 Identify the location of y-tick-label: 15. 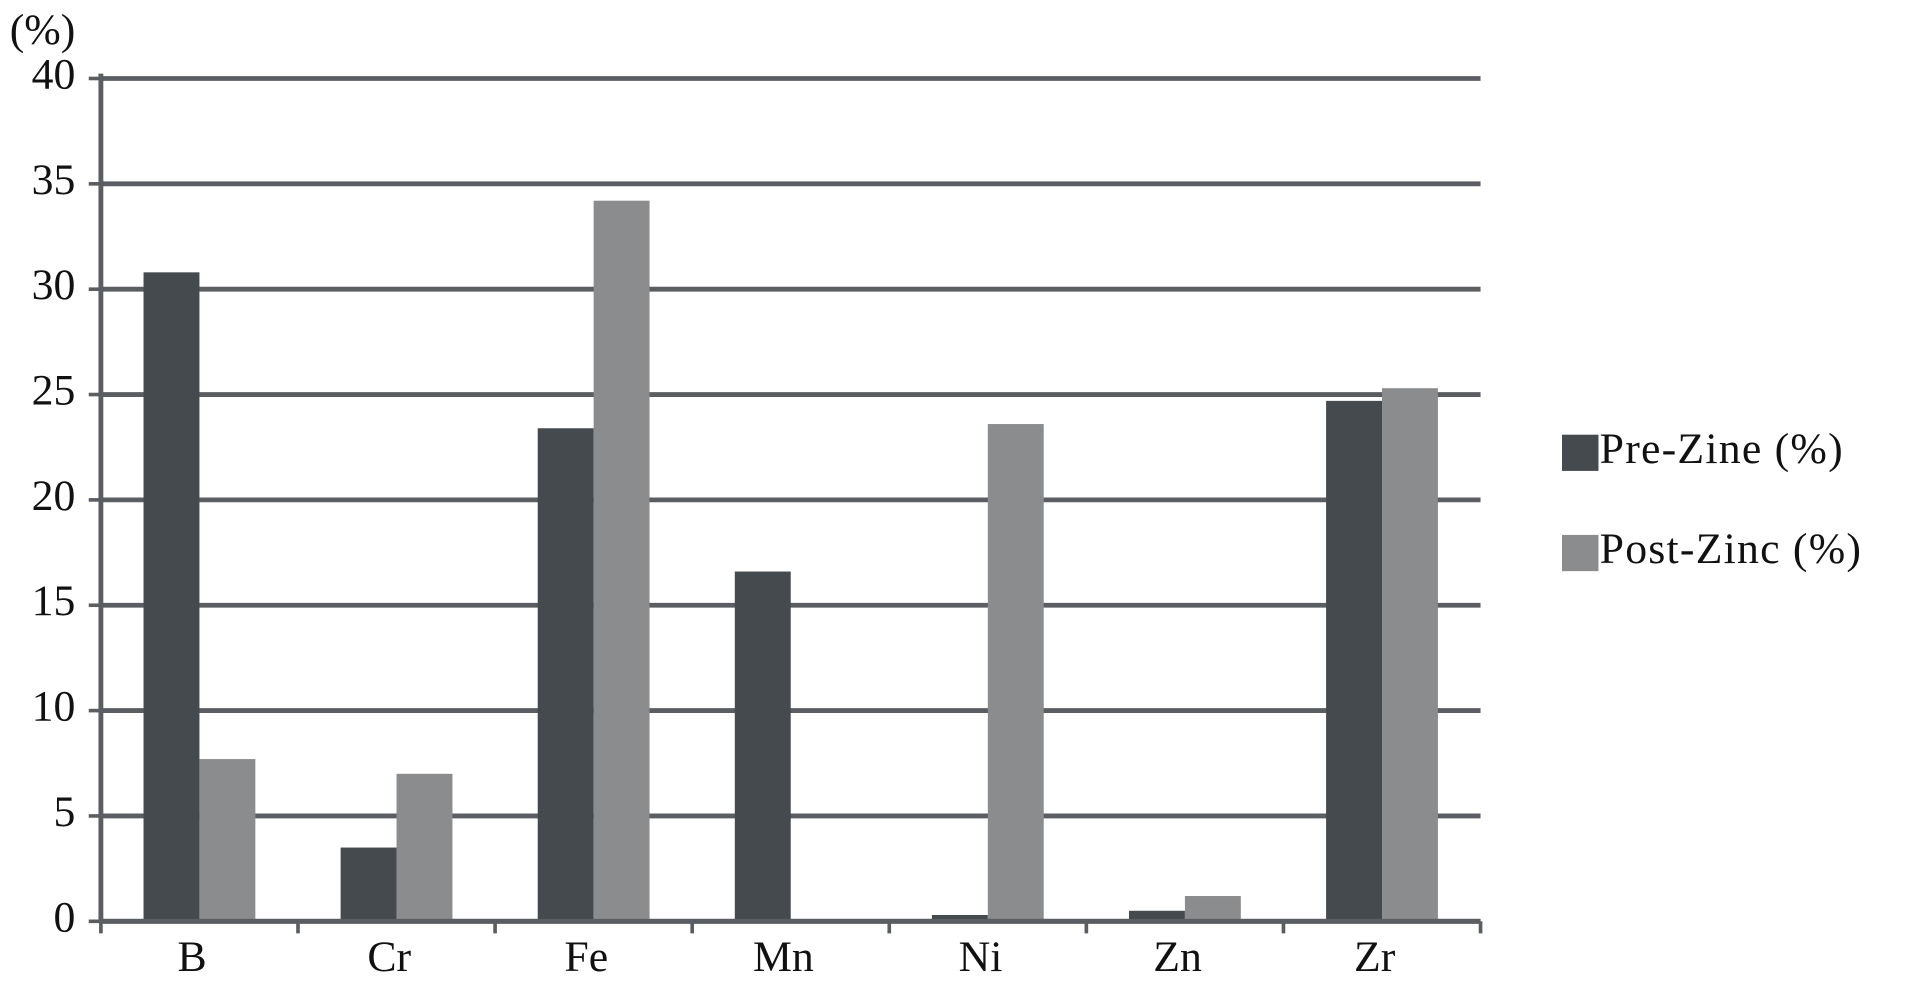
(54, 601).